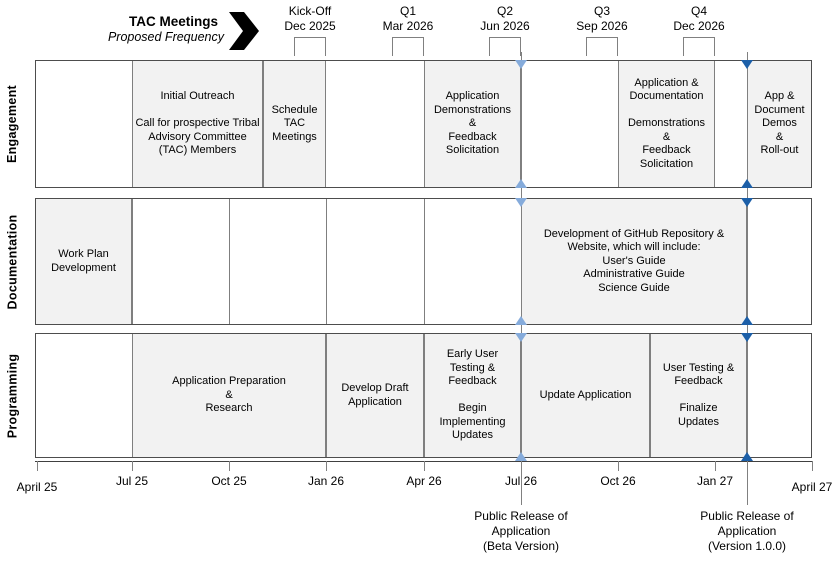  I want to click on milestone-label: Q1 Mar 2026, so click(408, 18).